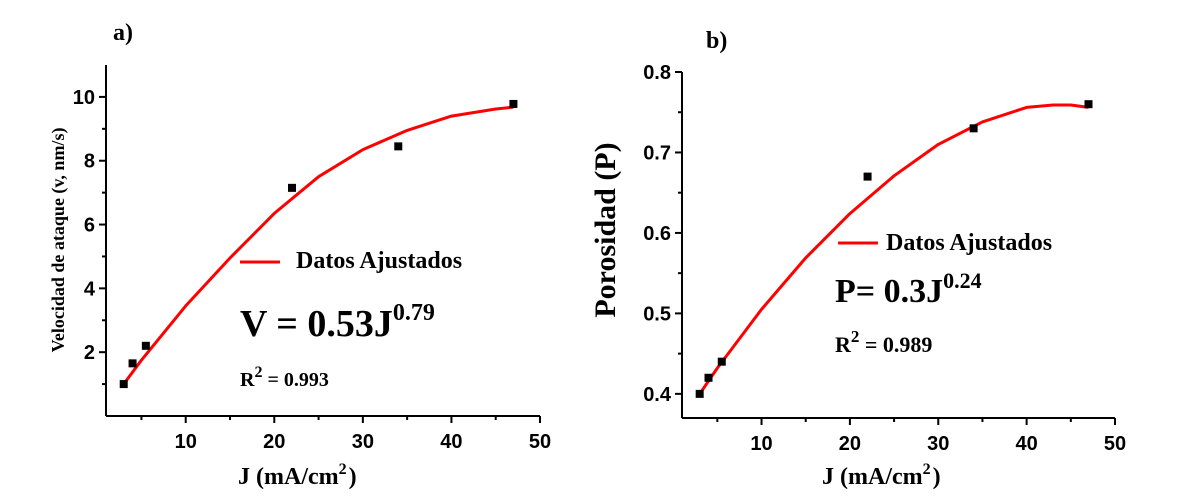 This screenshot has width=1200, height=502. I want to click on panel-b-x-axis-label: J (mA/cm2), so click(881, 475).